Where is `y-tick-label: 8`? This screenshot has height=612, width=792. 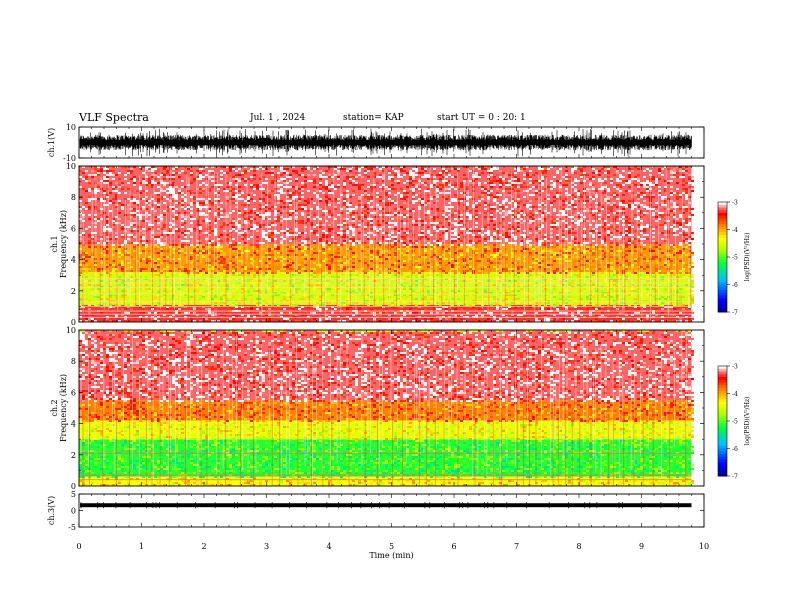 y-tick-label: 8 is located at coordinates (73, 361).